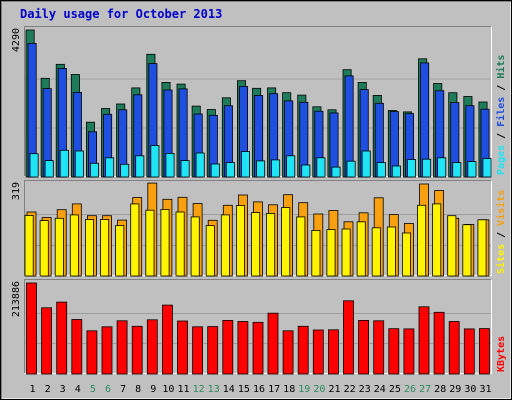 The image size is (512, 404). I want to click on x-tick-label: 28, so click(440, 389).